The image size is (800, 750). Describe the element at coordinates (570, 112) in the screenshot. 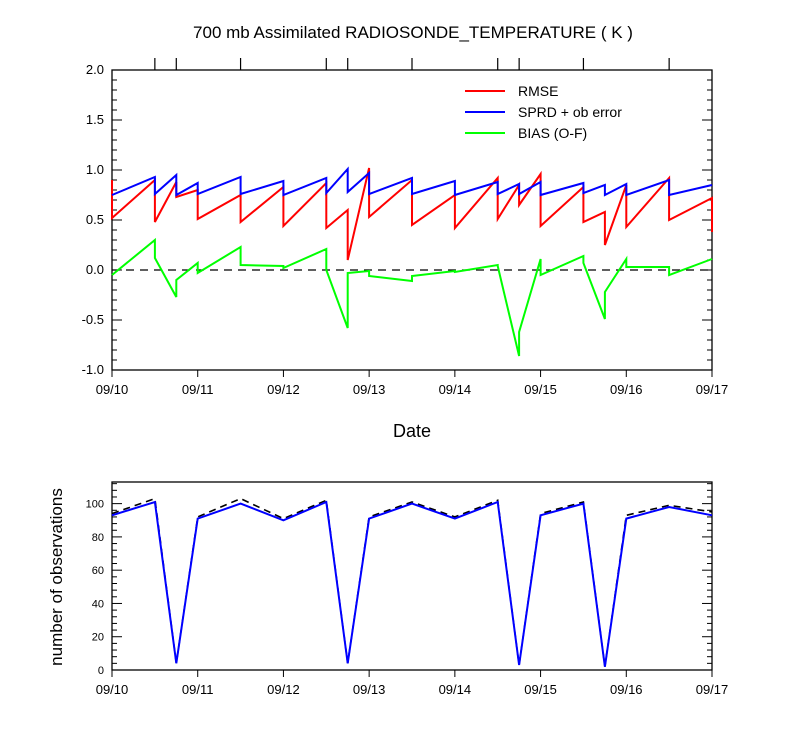

I see `legend-label: SPRD + ob error` at that location.